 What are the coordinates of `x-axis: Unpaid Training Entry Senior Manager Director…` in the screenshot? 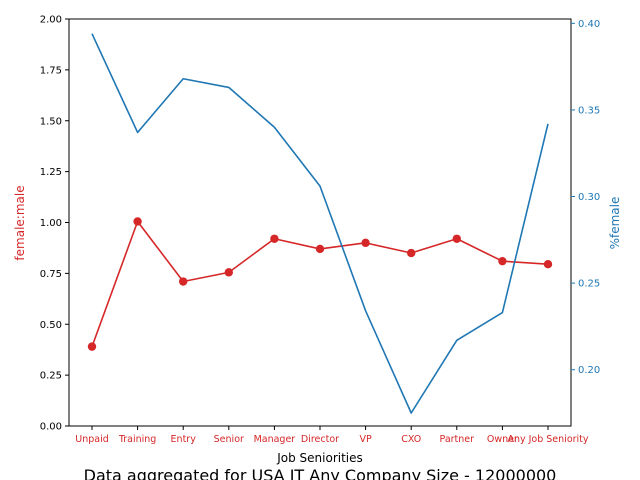 It's located at (332, 435).